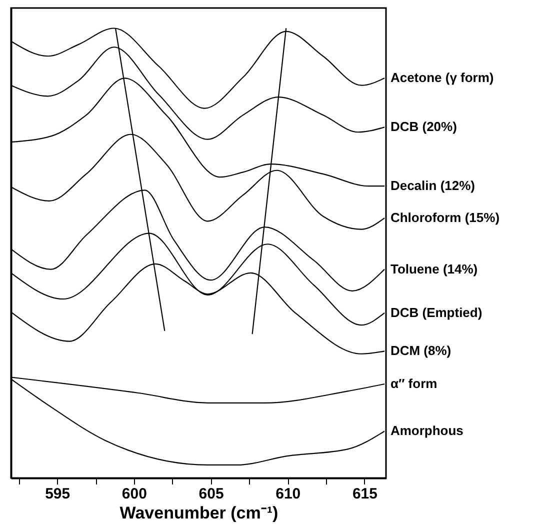 Image resolution: width=544 pixels, height=527 pixels. Describe the element at coordinates (288, 494) in the screenshot. I see `x-tick-label: 610` at that location.